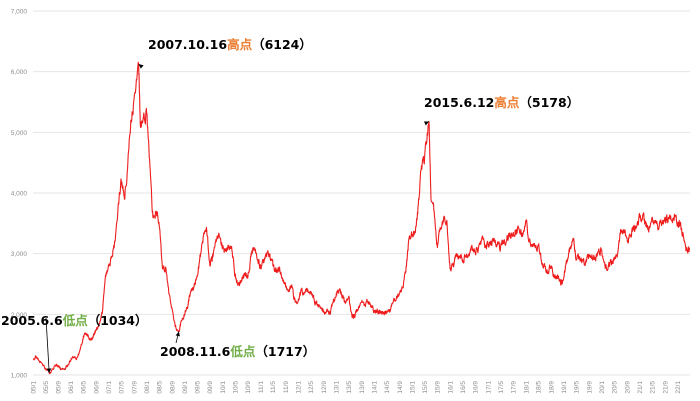 This screenshot has width=700, height=401. Describe the element at coordinates (109, 387) in the screenshot. I see `x-tick-label: 07/1` at that location.